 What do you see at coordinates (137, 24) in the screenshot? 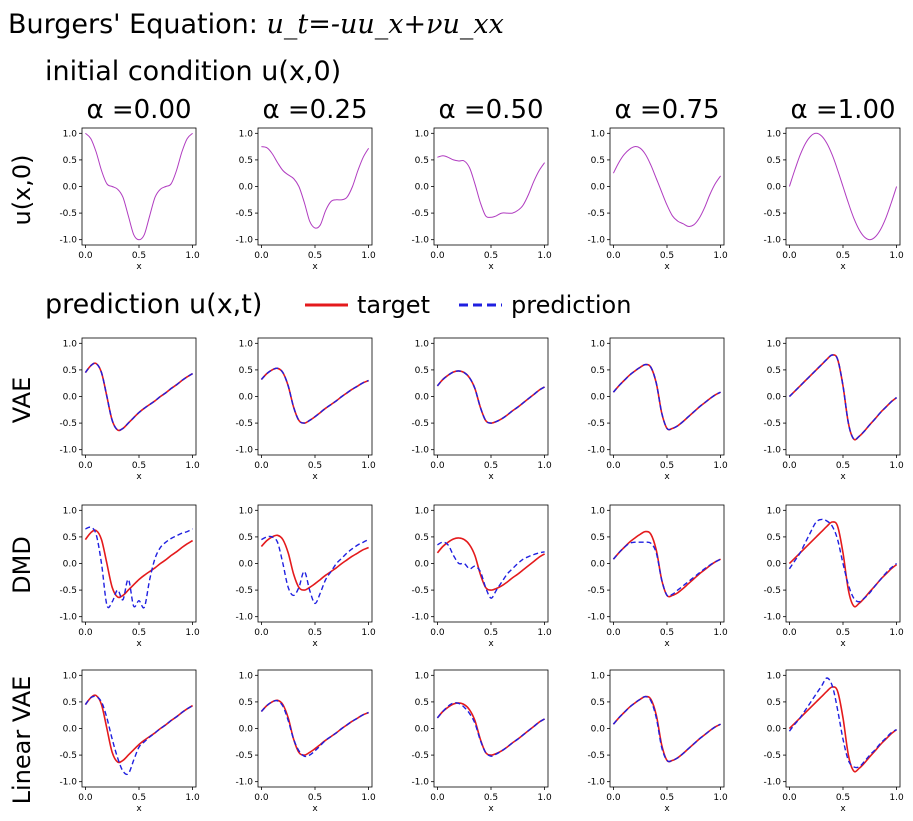
I see `title-prefix: Burgers' Equation:` at bounding box center [137, 24].